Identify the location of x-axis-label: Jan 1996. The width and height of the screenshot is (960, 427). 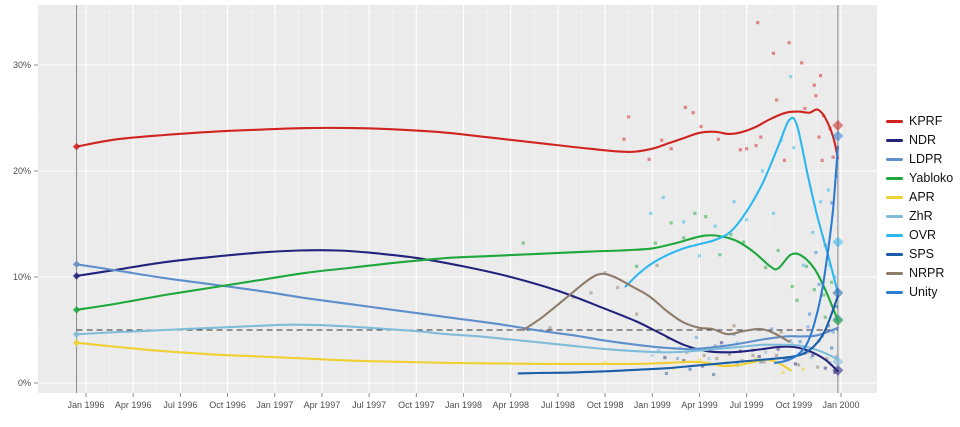
(85, 405).